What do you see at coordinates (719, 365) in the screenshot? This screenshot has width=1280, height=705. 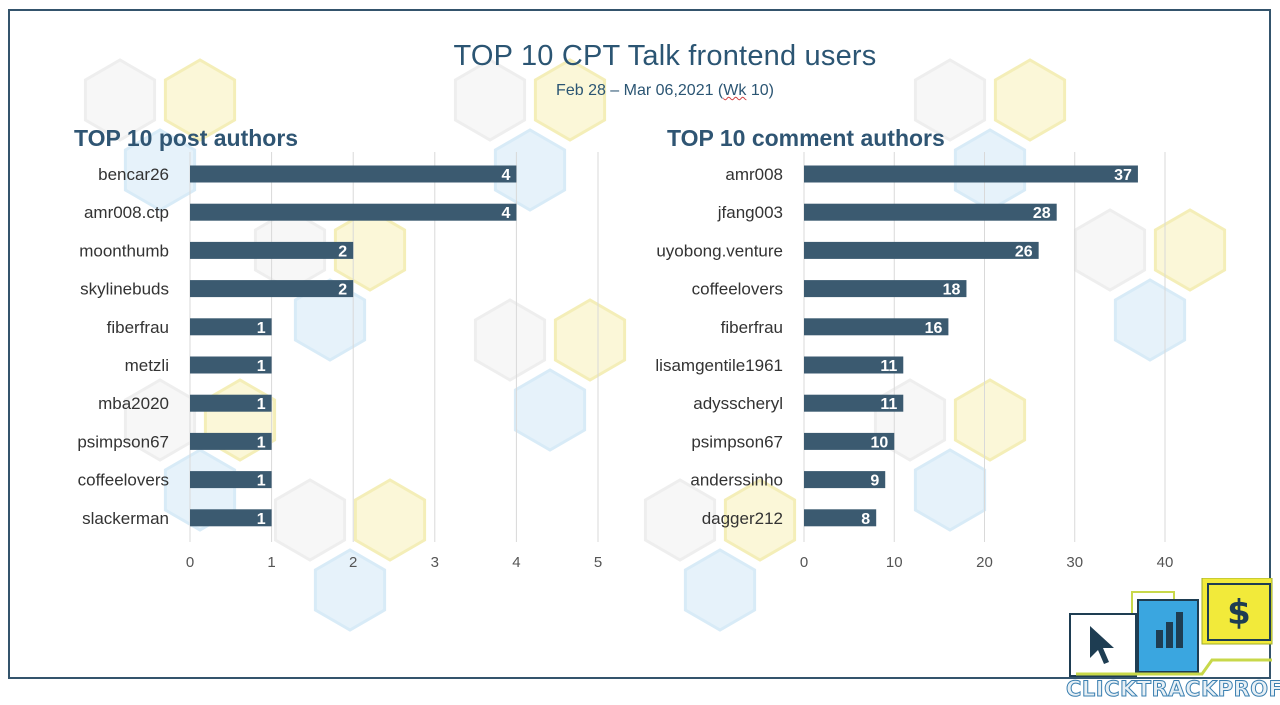 I see `category-label: lisamgentile1961` at bounding box center [719, 365].